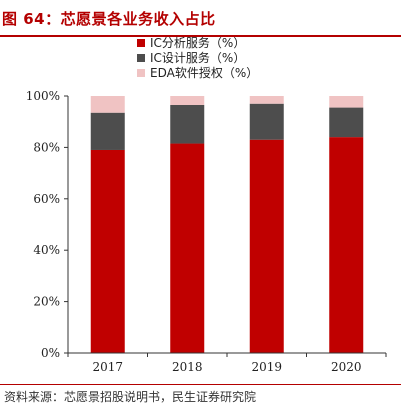 This screenshot has height=408, width=401. Describe the element at coordinates (197, 42) in the screenshot. I see `legend-label-1: IC分析服务（%）` at that location.